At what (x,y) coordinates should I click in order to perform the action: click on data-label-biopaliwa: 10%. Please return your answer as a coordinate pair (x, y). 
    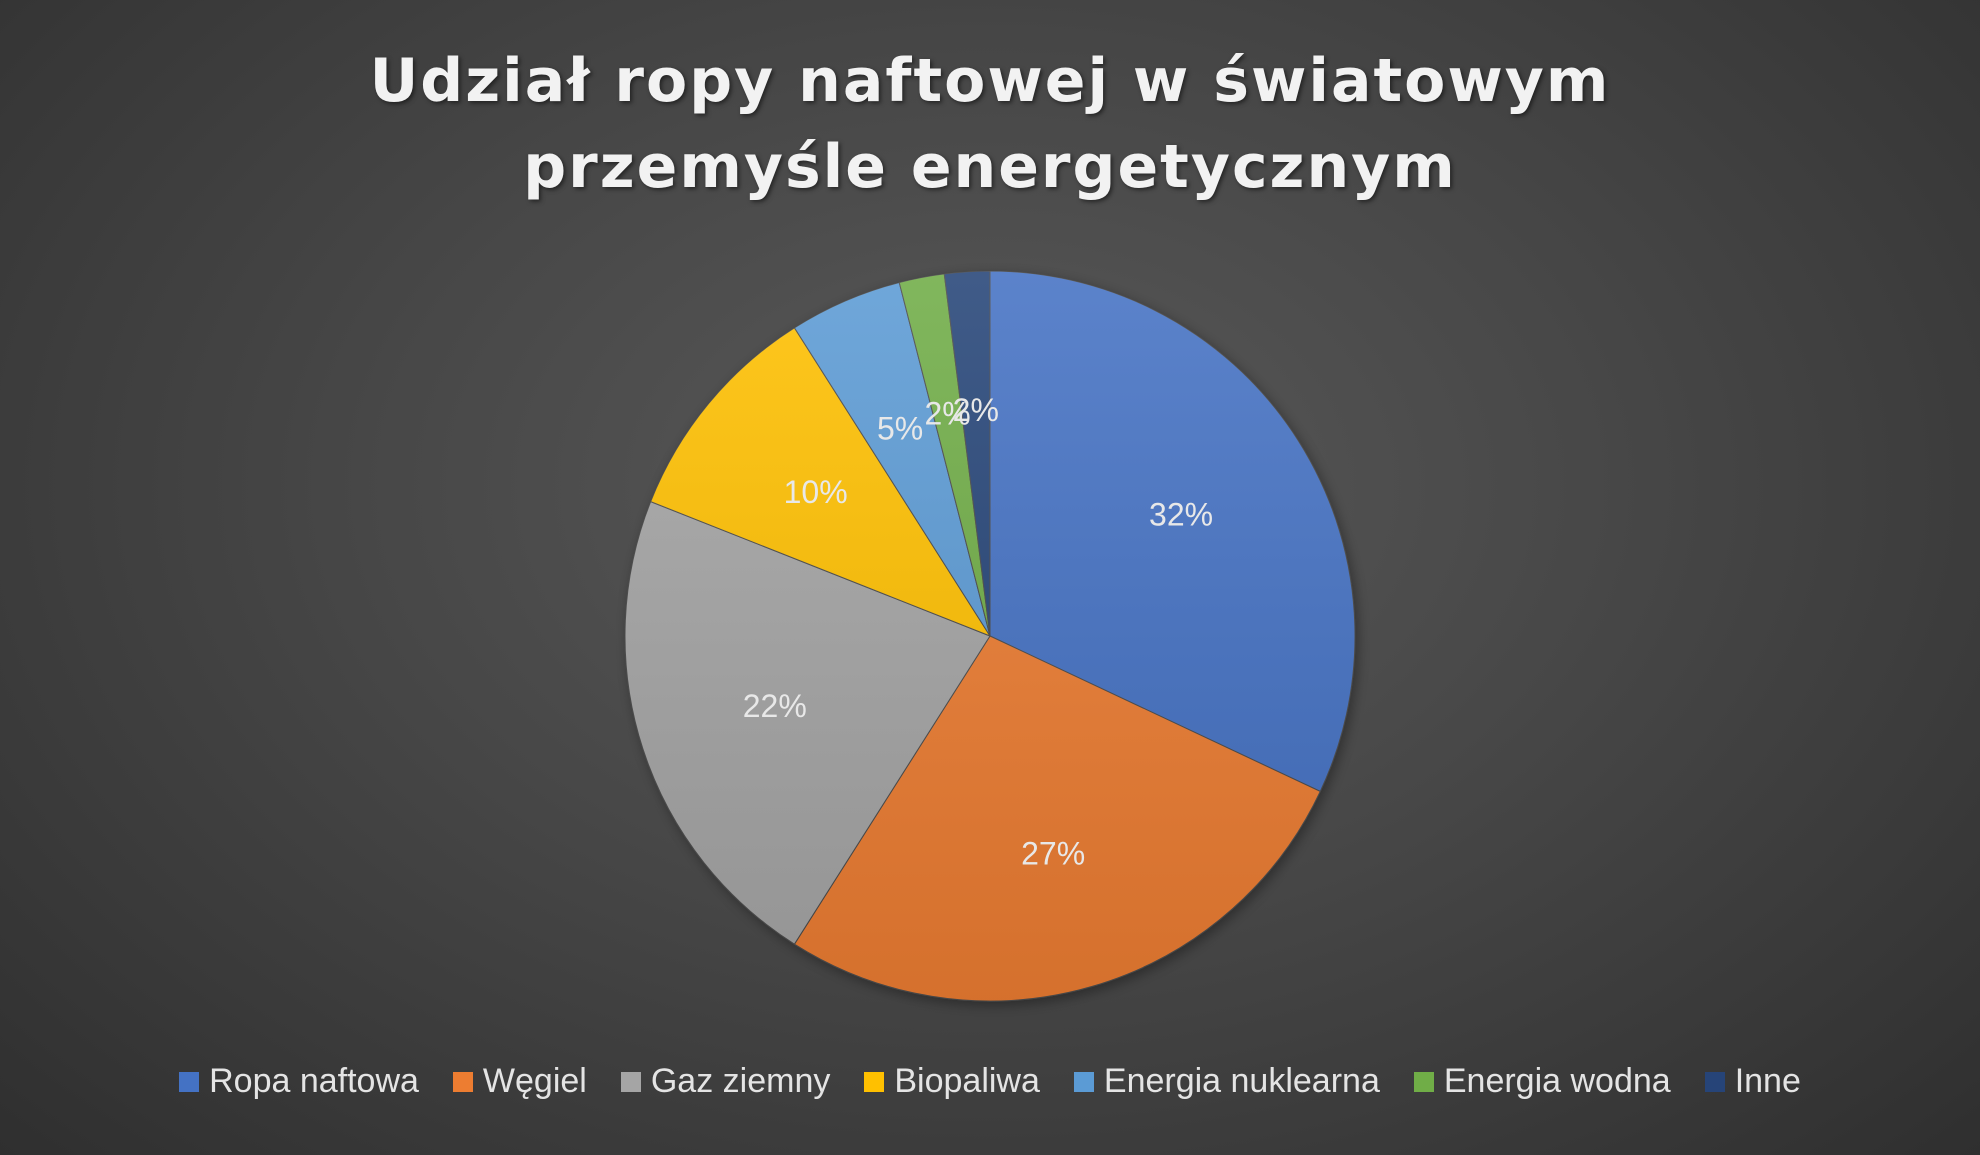
    Looking at the image, I should click on (816, 492).